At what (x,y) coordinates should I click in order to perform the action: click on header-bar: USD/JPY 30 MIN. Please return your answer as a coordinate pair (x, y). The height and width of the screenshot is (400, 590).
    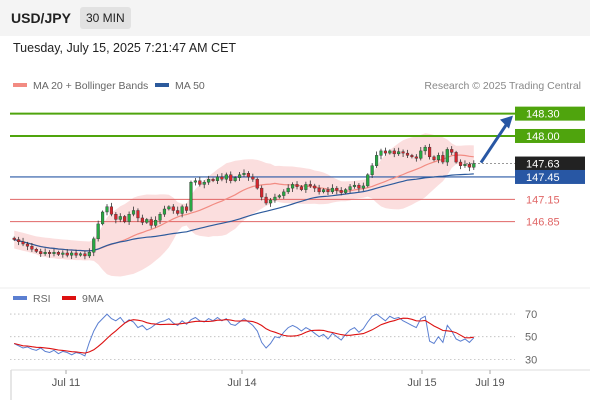
    Looking at the image, I should click on (295, 18).